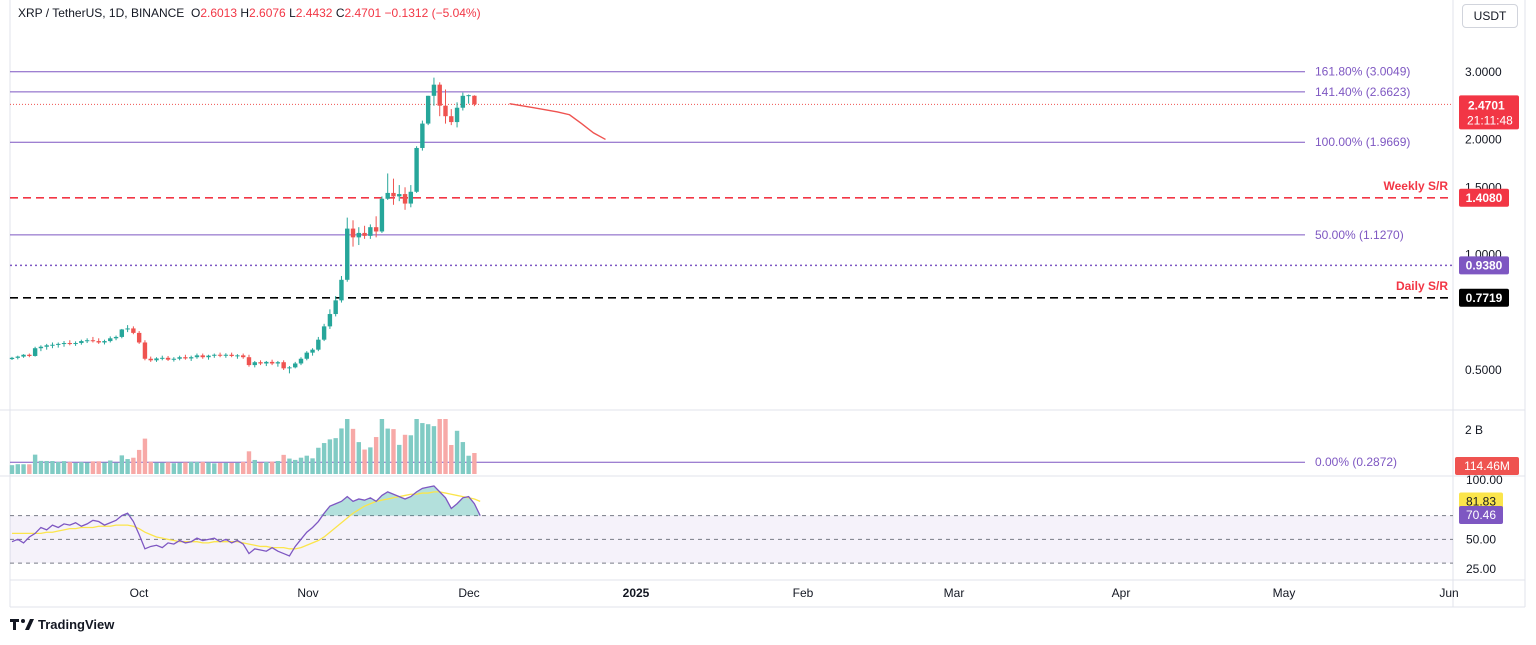  Describe the element at coordinates (746, 446) in the screenshot. I see `volume-bars: 2 B` at that location.